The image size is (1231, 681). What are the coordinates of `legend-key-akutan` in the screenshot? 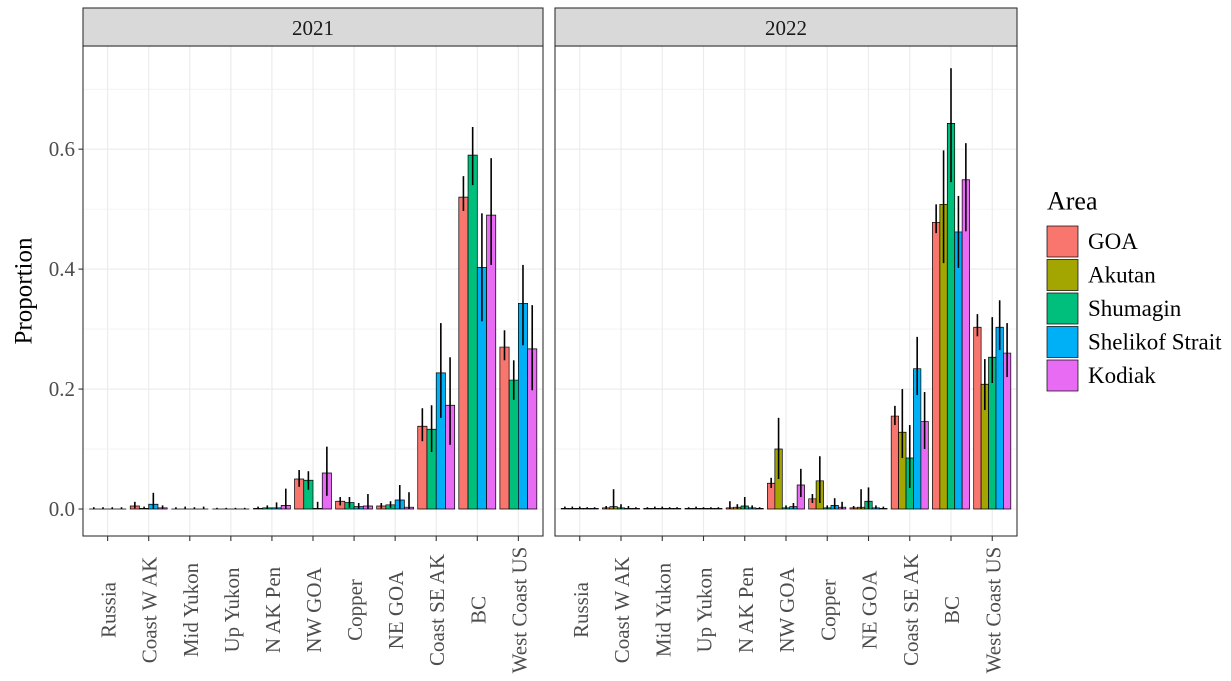 It's located at (1062, 275).